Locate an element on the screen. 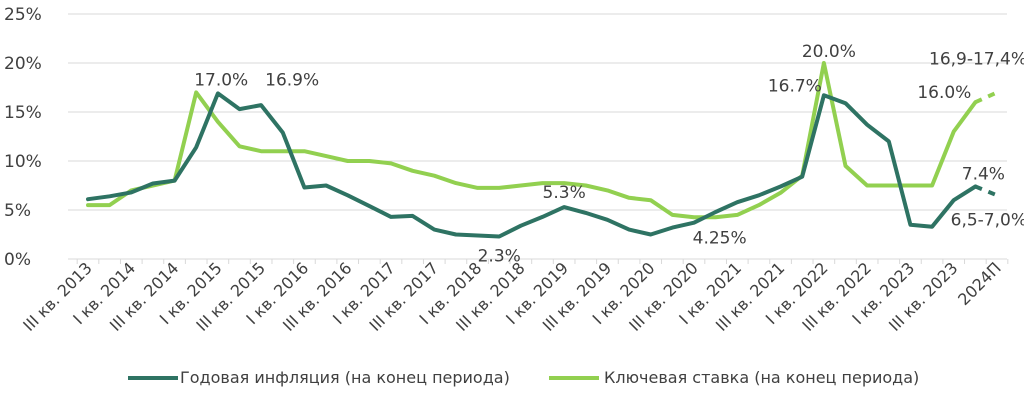 The image size is (1024, 405). x-tick-label: 2024П is located at coordinates (979, 283).